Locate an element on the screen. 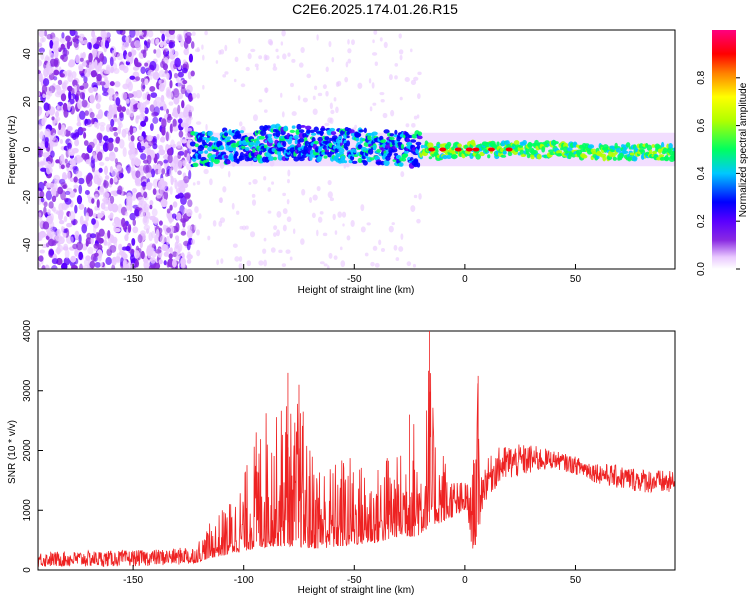 This screenshot has height=600, width=750. colorbar-tick-label: 0.0 is located at coordinates (701, 269).